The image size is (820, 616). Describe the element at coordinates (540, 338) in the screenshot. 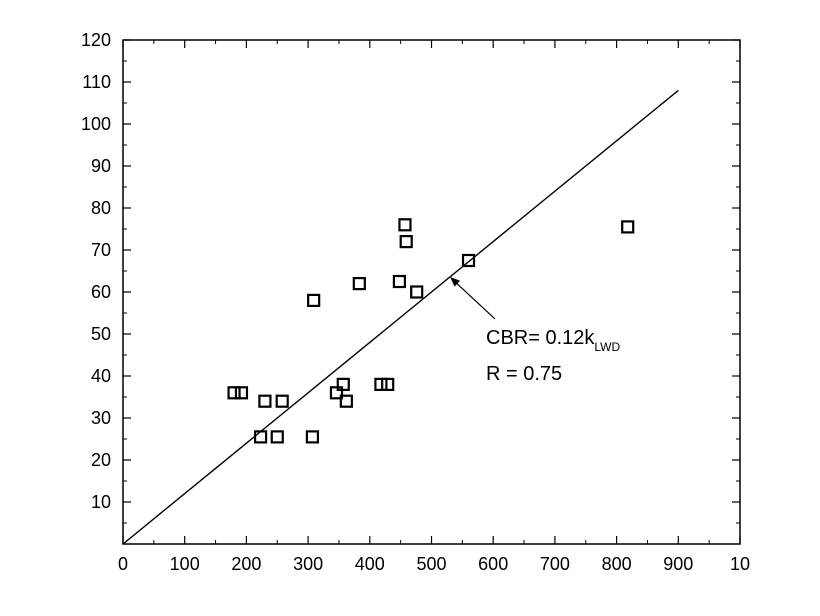

I see `annotation-equation-main: CBR= 0.12k` at that location.